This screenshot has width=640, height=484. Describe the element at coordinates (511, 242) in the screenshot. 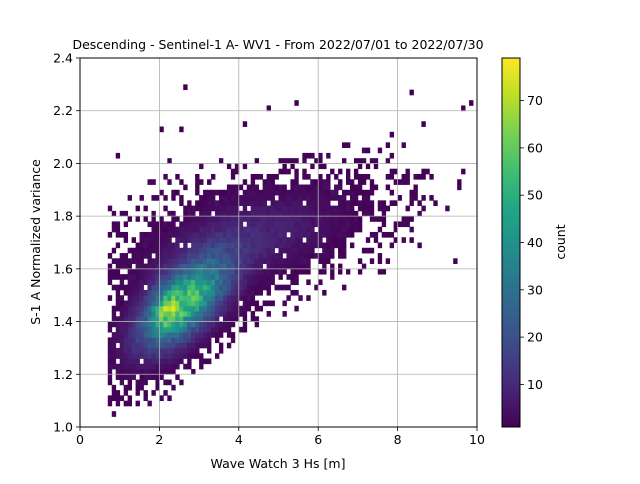

I see `colorbar` at that location.